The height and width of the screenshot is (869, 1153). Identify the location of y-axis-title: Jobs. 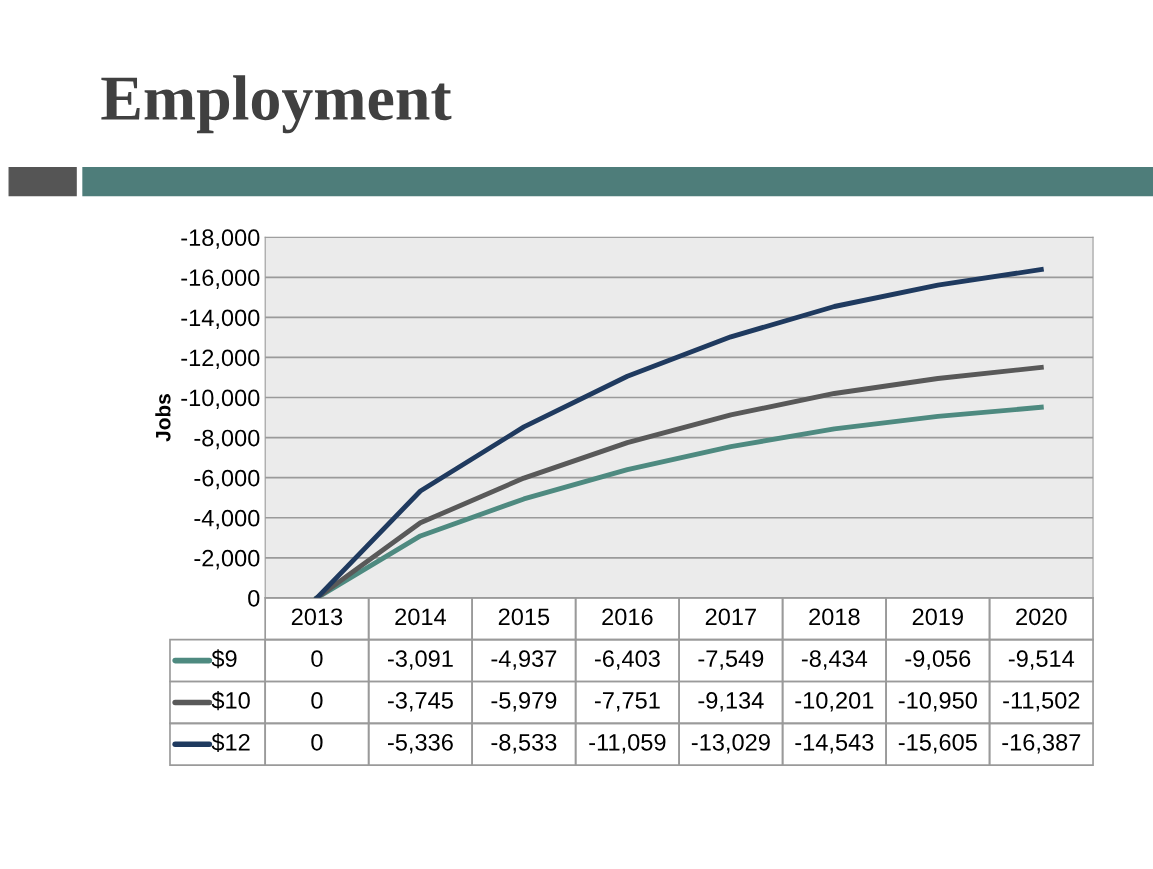
(163, 418).